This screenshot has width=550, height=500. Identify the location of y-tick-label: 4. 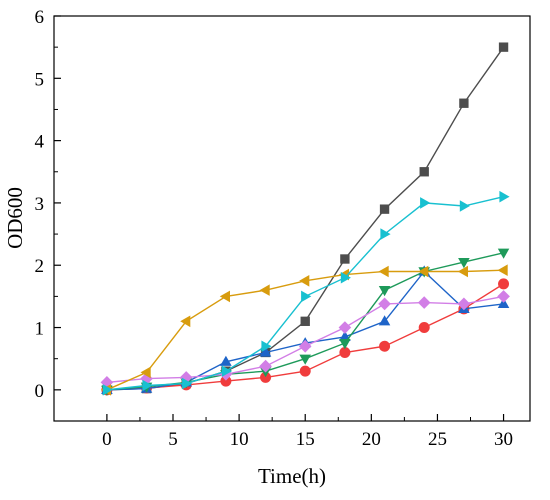
(40, 142).